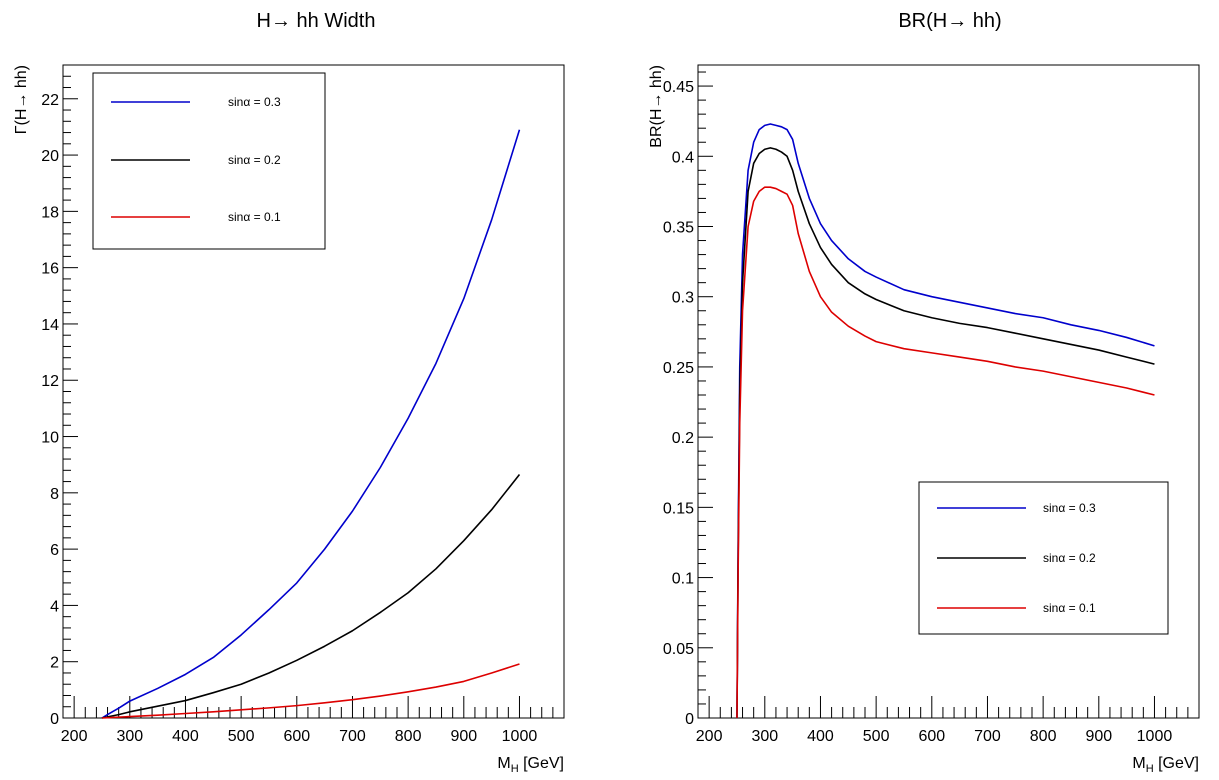 This screenshot has height=780, width=1219. What do you see at coordinates (54, 663) in the screenshot?
I see `y-tick-label: 2` at bounding box center [54, 663].